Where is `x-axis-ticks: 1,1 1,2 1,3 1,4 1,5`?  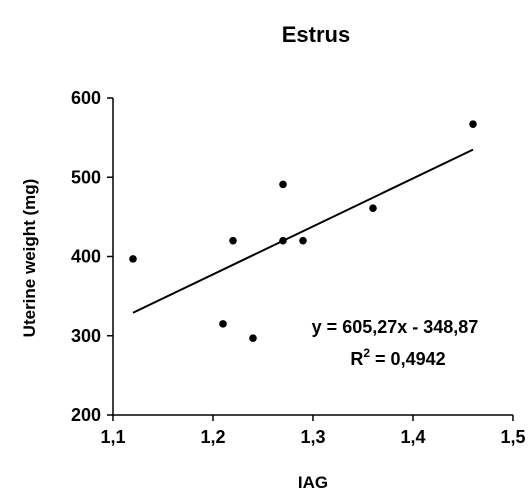 x-axis-ticks: 1,1 1,2 1,3 1,4 1,5 is located at coordinates (313, 431).